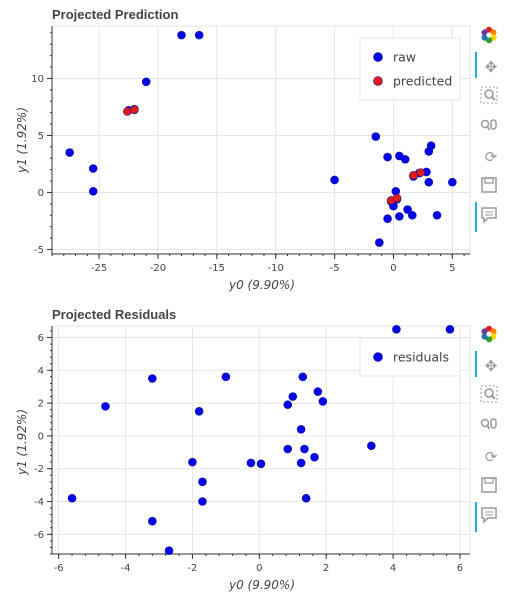 This screenshot has height=600, width=510. What do you see at coordinates (422, 81) in the screenshot?
I see `legend-label: predicted` at bounding box center [422, 81].